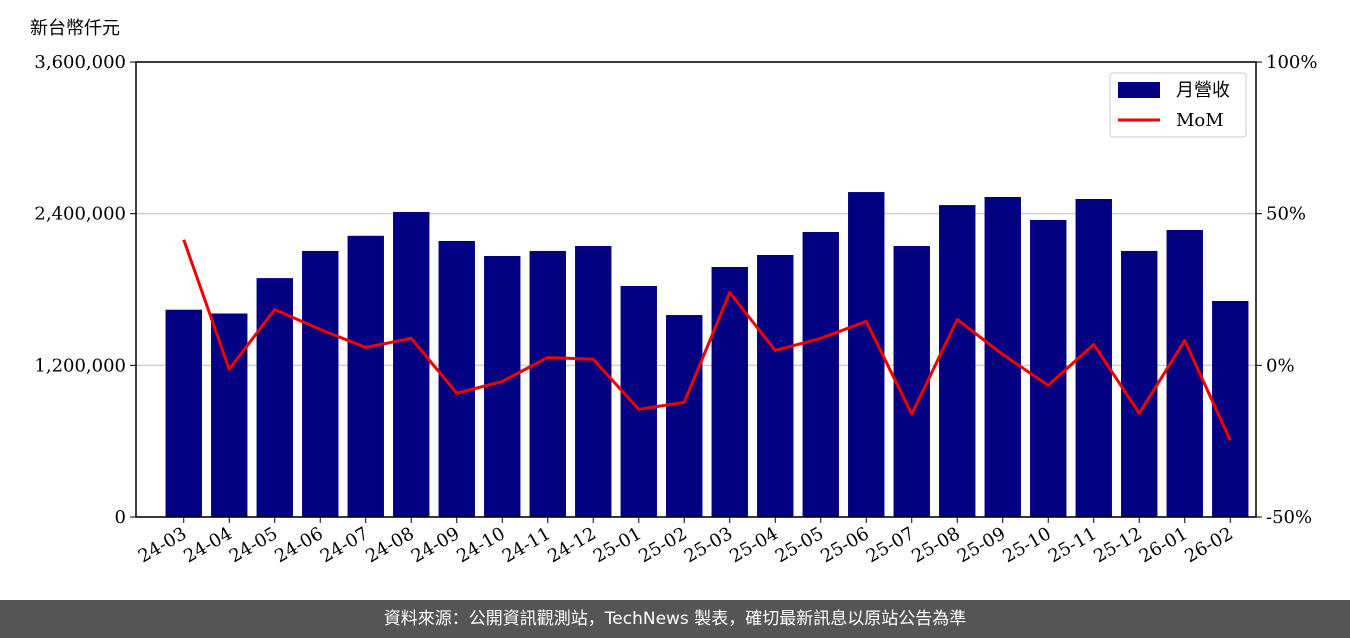  Describe the element at coordinates (1117, 545) in the screenshot. I see `x-tick-label: 25-12` at that location.